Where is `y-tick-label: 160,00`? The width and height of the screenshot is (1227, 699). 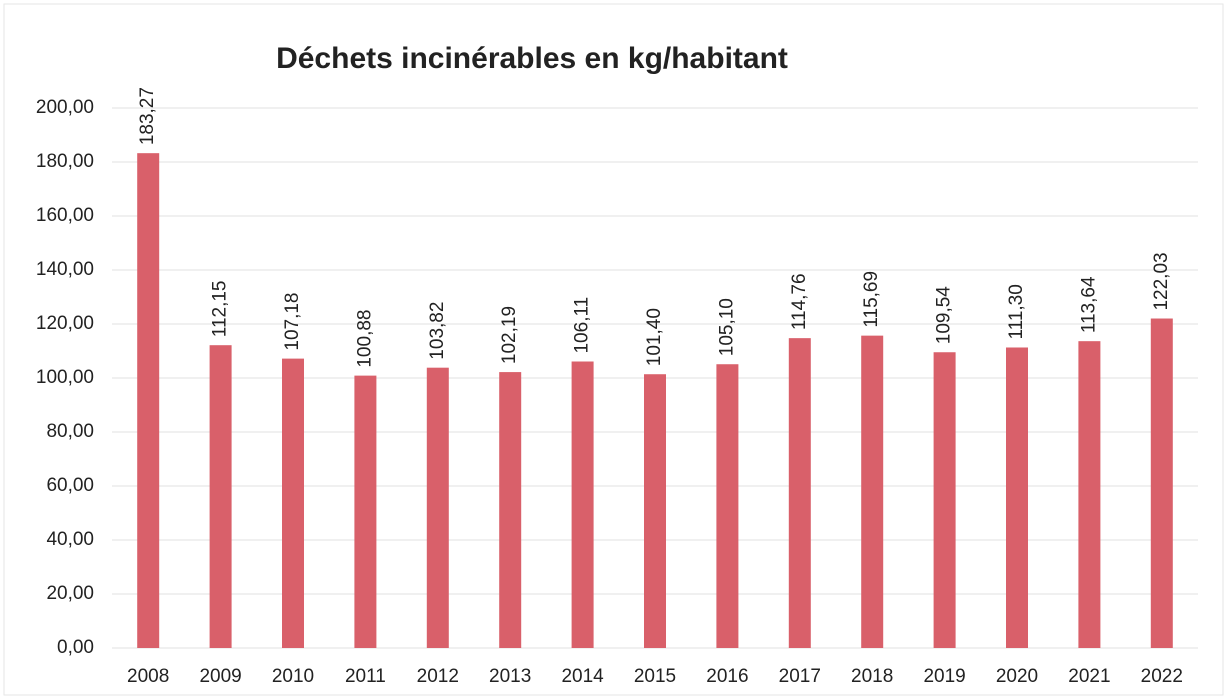 y-tick-label: 160,00 is located at coordinates (65, 215).